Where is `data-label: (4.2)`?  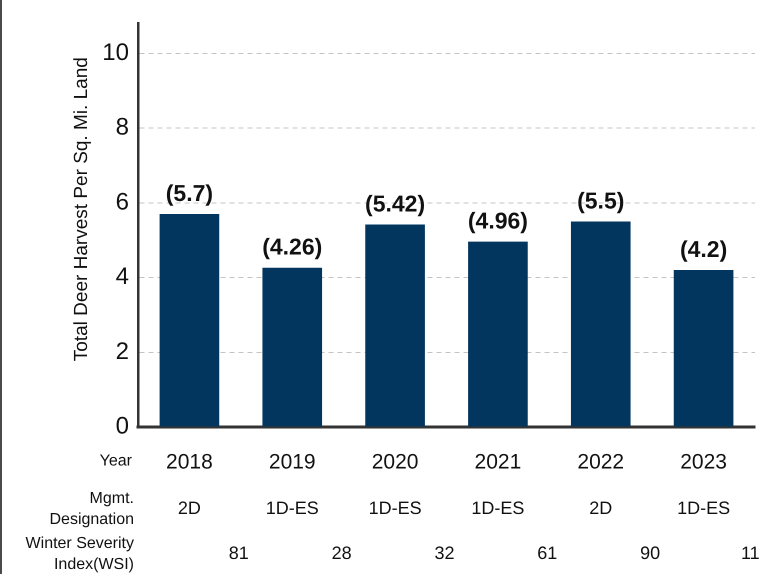 data-label: (4.2) is located at coordinates (704, 249).